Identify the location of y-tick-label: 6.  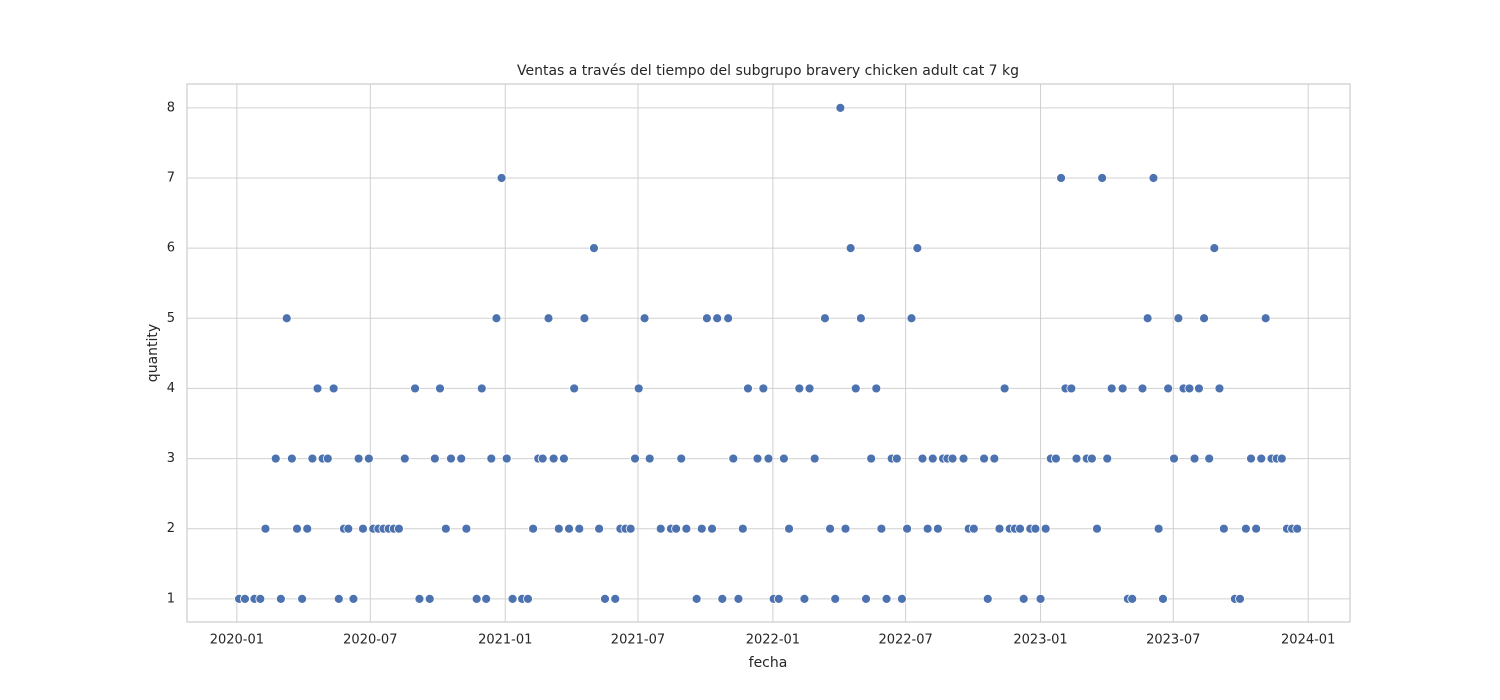
(171, 248).